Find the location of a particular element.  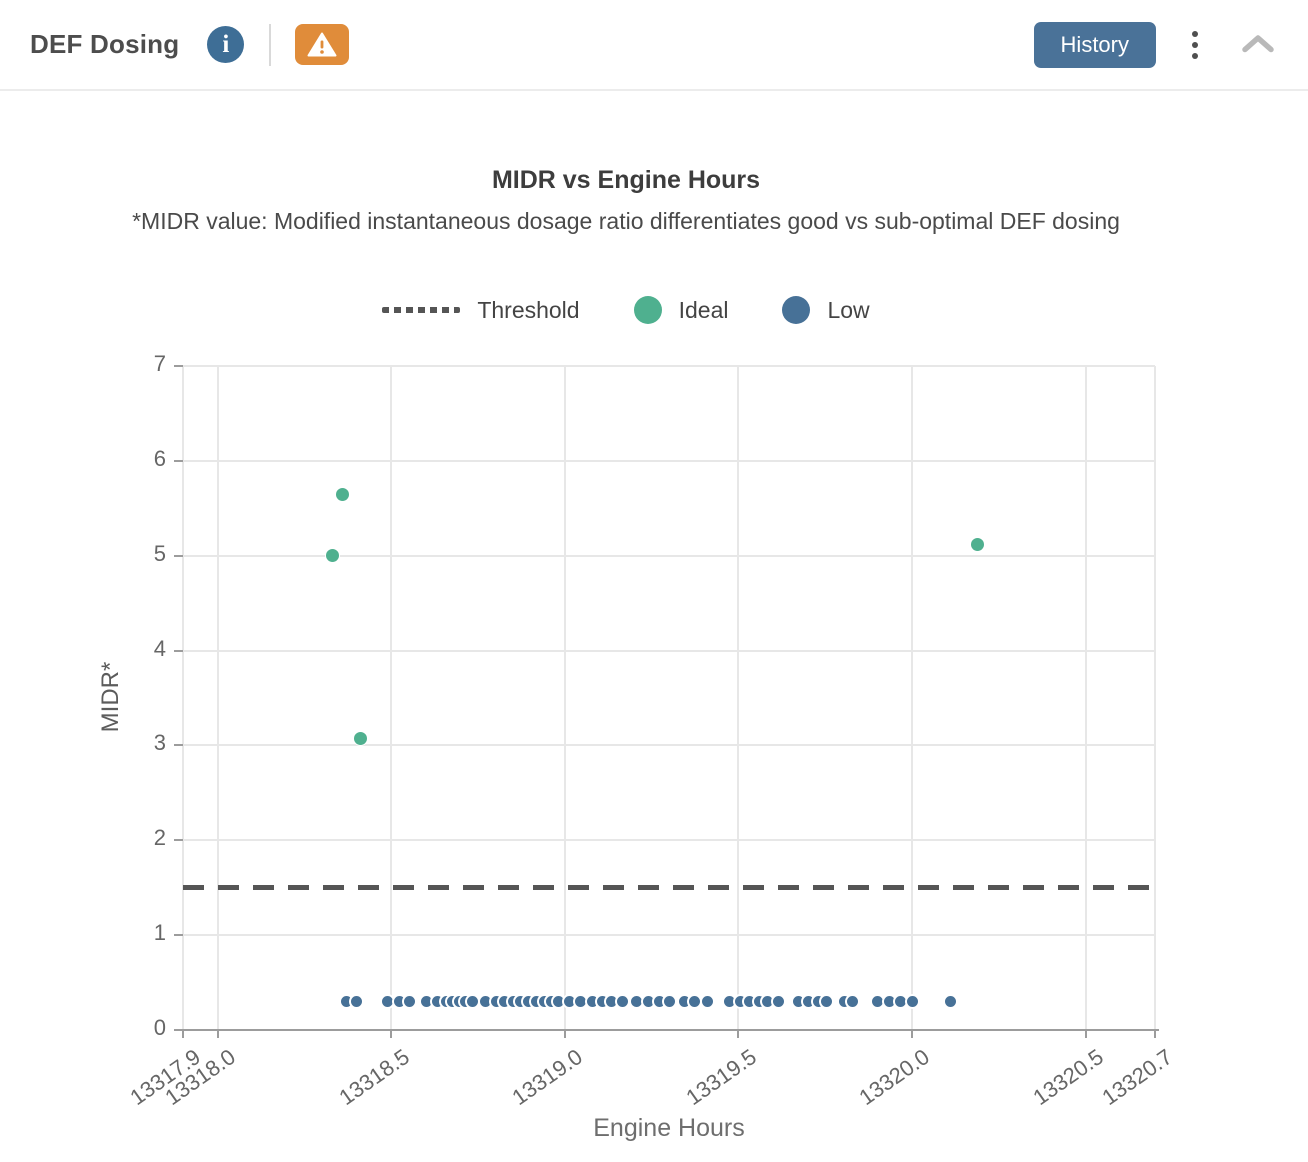

y-tick-label: 4 is located at coordinates (159, 648).